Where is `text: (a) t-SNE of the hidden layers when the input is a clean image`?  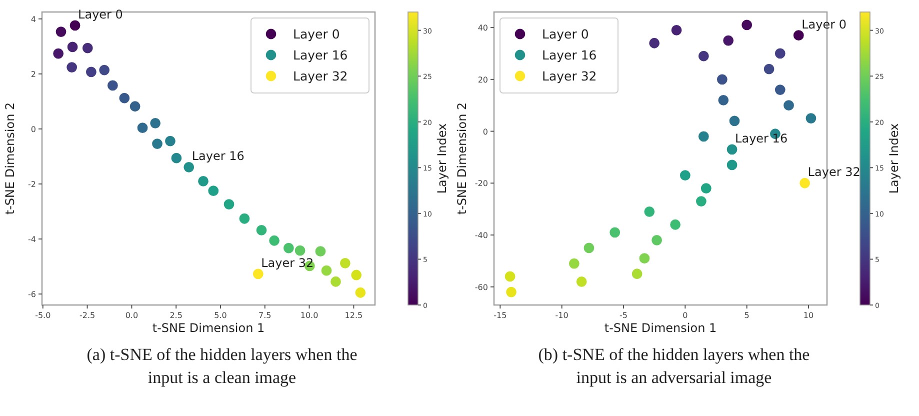
text: (a) t-SNE of the hidden layers when the input is a clean image is located at coordinates (222, 366).